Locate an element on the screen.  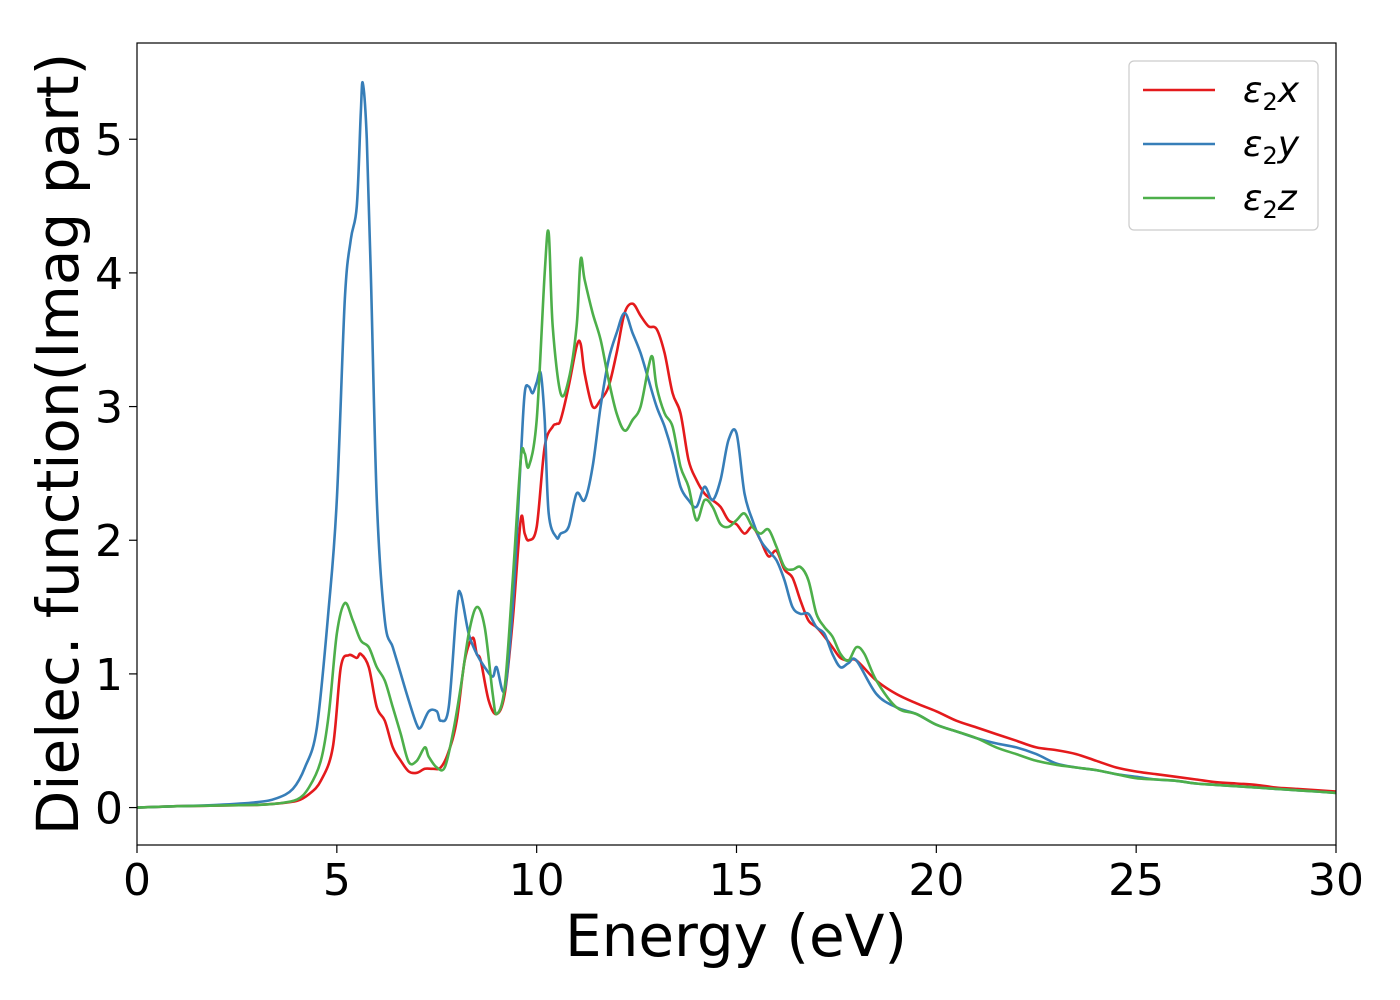
legend-box is located at coordinates (1223, 145).